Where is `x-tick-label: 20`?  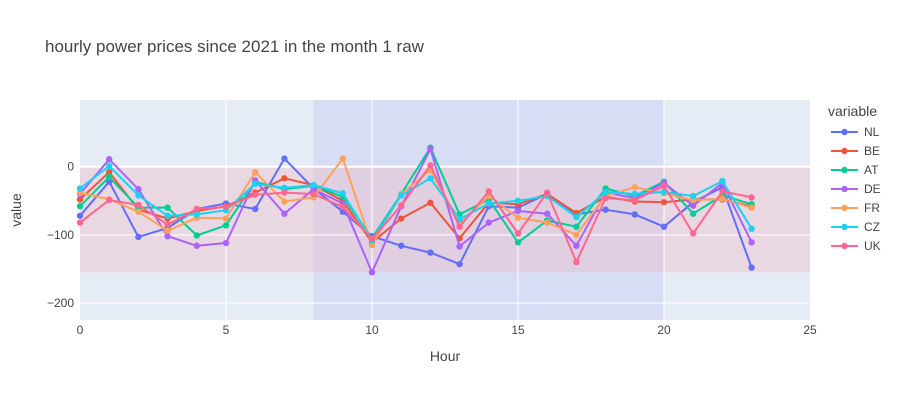 x-tick-label: 20 is located at coordinates (664, 330).